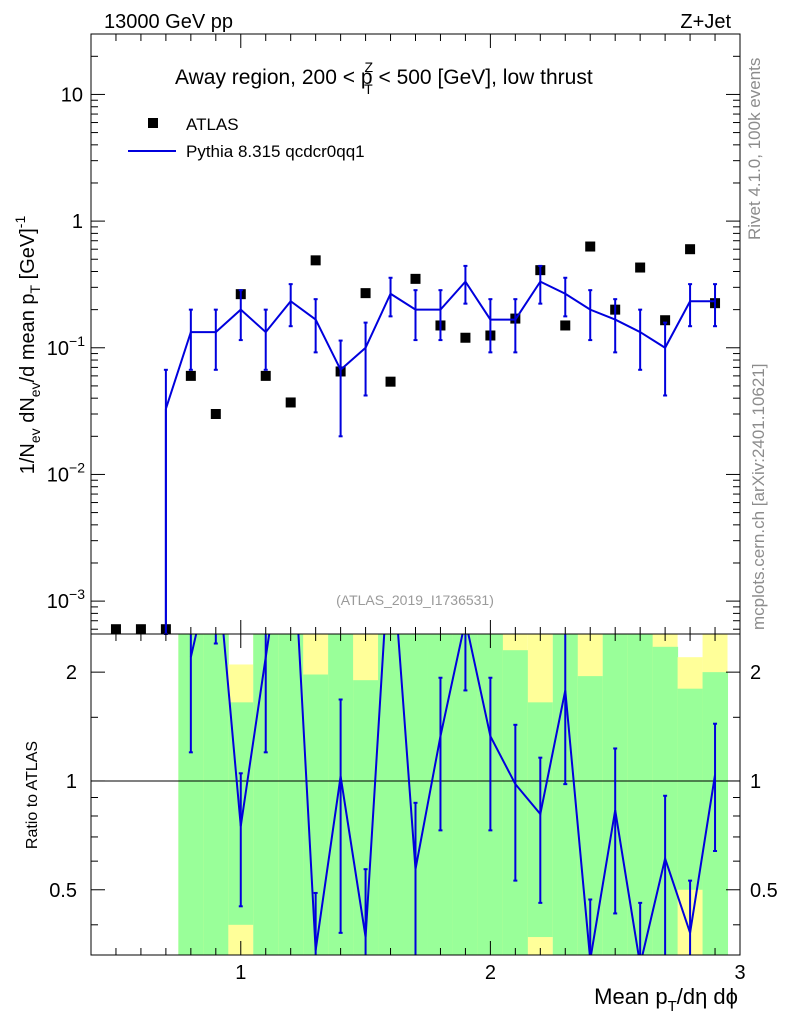 This screenshot has width=786, height=1024. What do you see at coordinates (240, 973) in the screenshot?
I see `x-tick-label: 1` at bounding box center [240, 973].